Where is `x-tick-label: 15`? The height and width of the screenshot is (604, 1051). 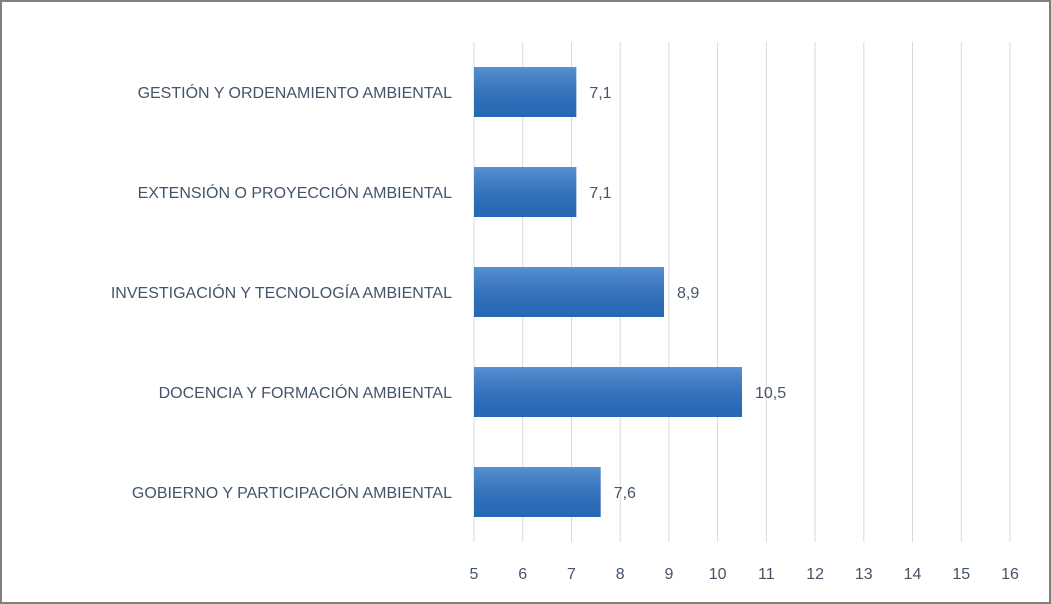 x-tick-label: 15 is located at coordinates (961, 574).